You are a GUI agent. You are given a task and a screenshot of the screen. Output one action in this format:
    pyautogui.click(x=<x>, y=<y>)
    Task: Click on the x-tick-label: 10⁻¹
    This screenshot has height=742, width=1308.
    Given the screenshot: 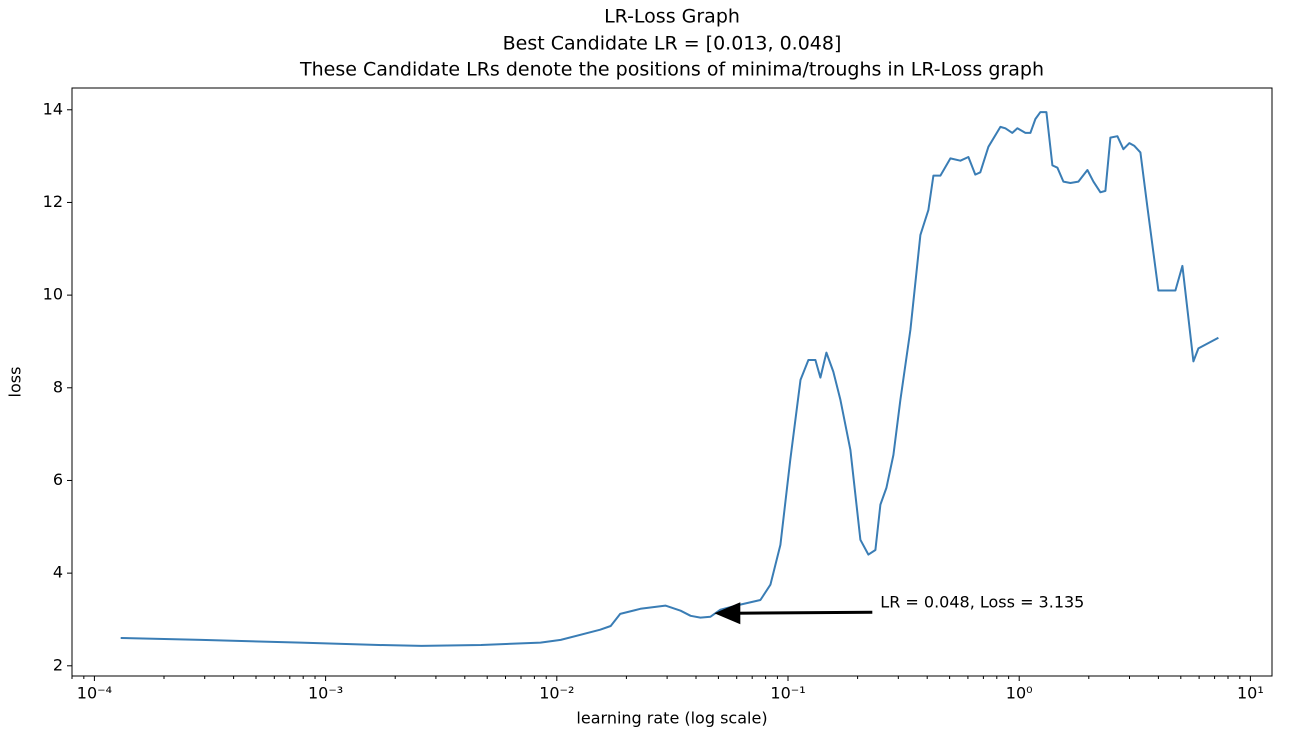 What is the action you would take?
    pyautogui.click(x=787, y=693)
    